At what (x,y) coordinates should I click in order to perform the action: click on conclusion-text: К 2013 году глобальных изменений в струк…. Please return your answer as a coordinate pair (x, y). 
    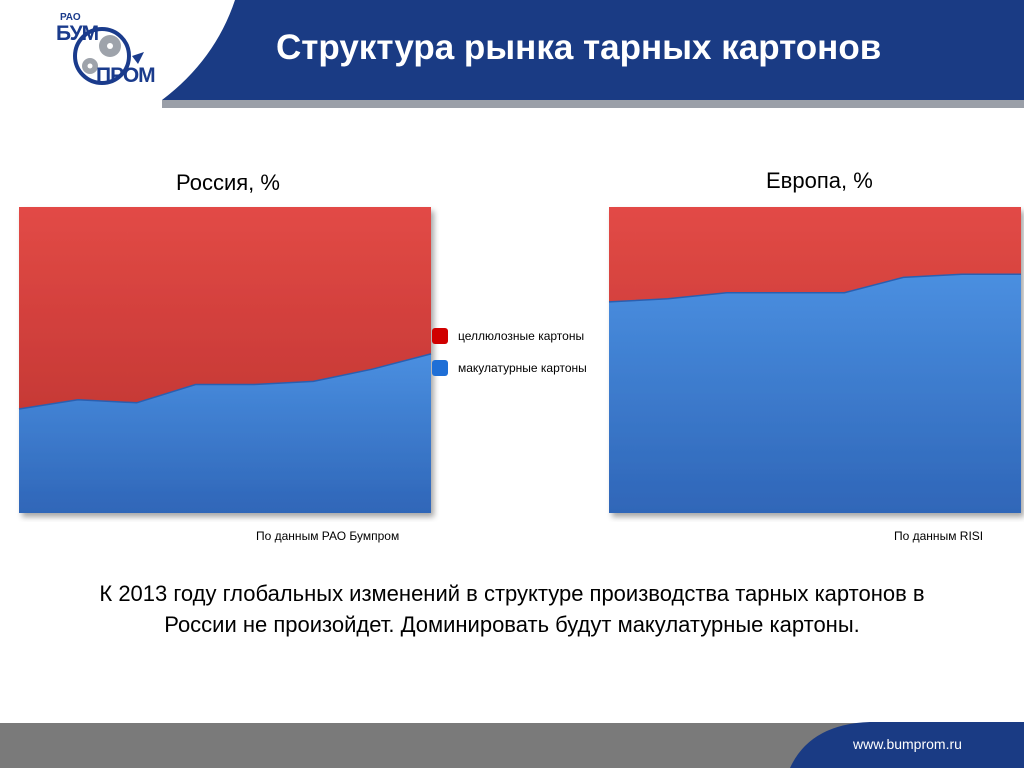
    Looking at the image, I should click on (512, 609).